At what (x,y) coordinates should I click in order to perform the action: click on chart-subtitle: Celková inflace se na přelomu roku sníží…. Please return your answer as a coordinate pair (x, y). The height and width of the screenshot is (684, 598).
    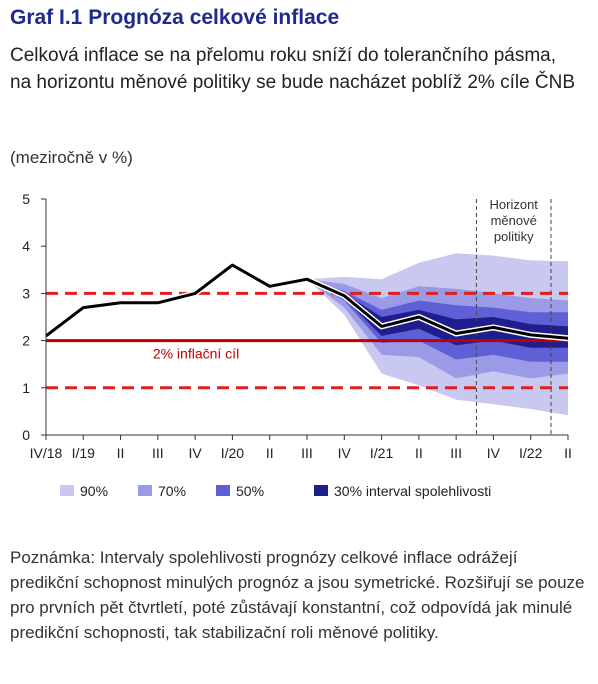
    Looking at the image, I should click on (293, 69).